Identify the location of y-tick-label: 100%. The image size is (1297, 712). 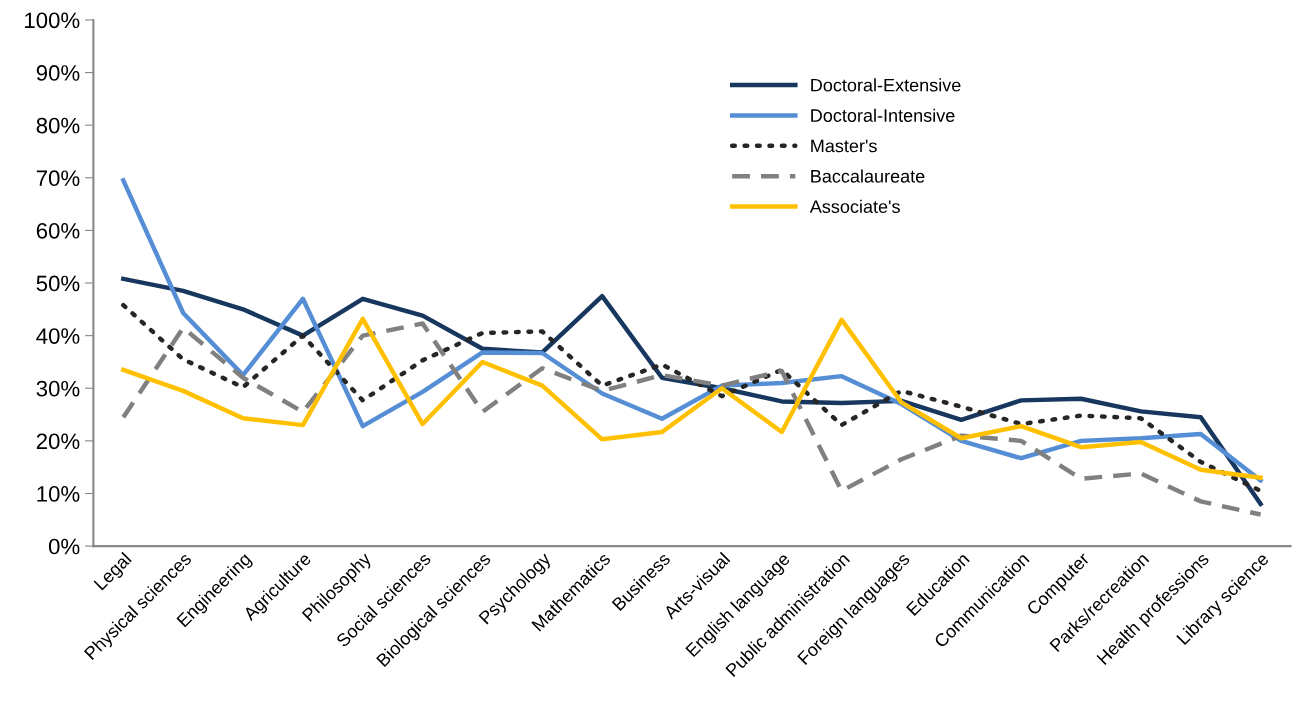
(52, 20).